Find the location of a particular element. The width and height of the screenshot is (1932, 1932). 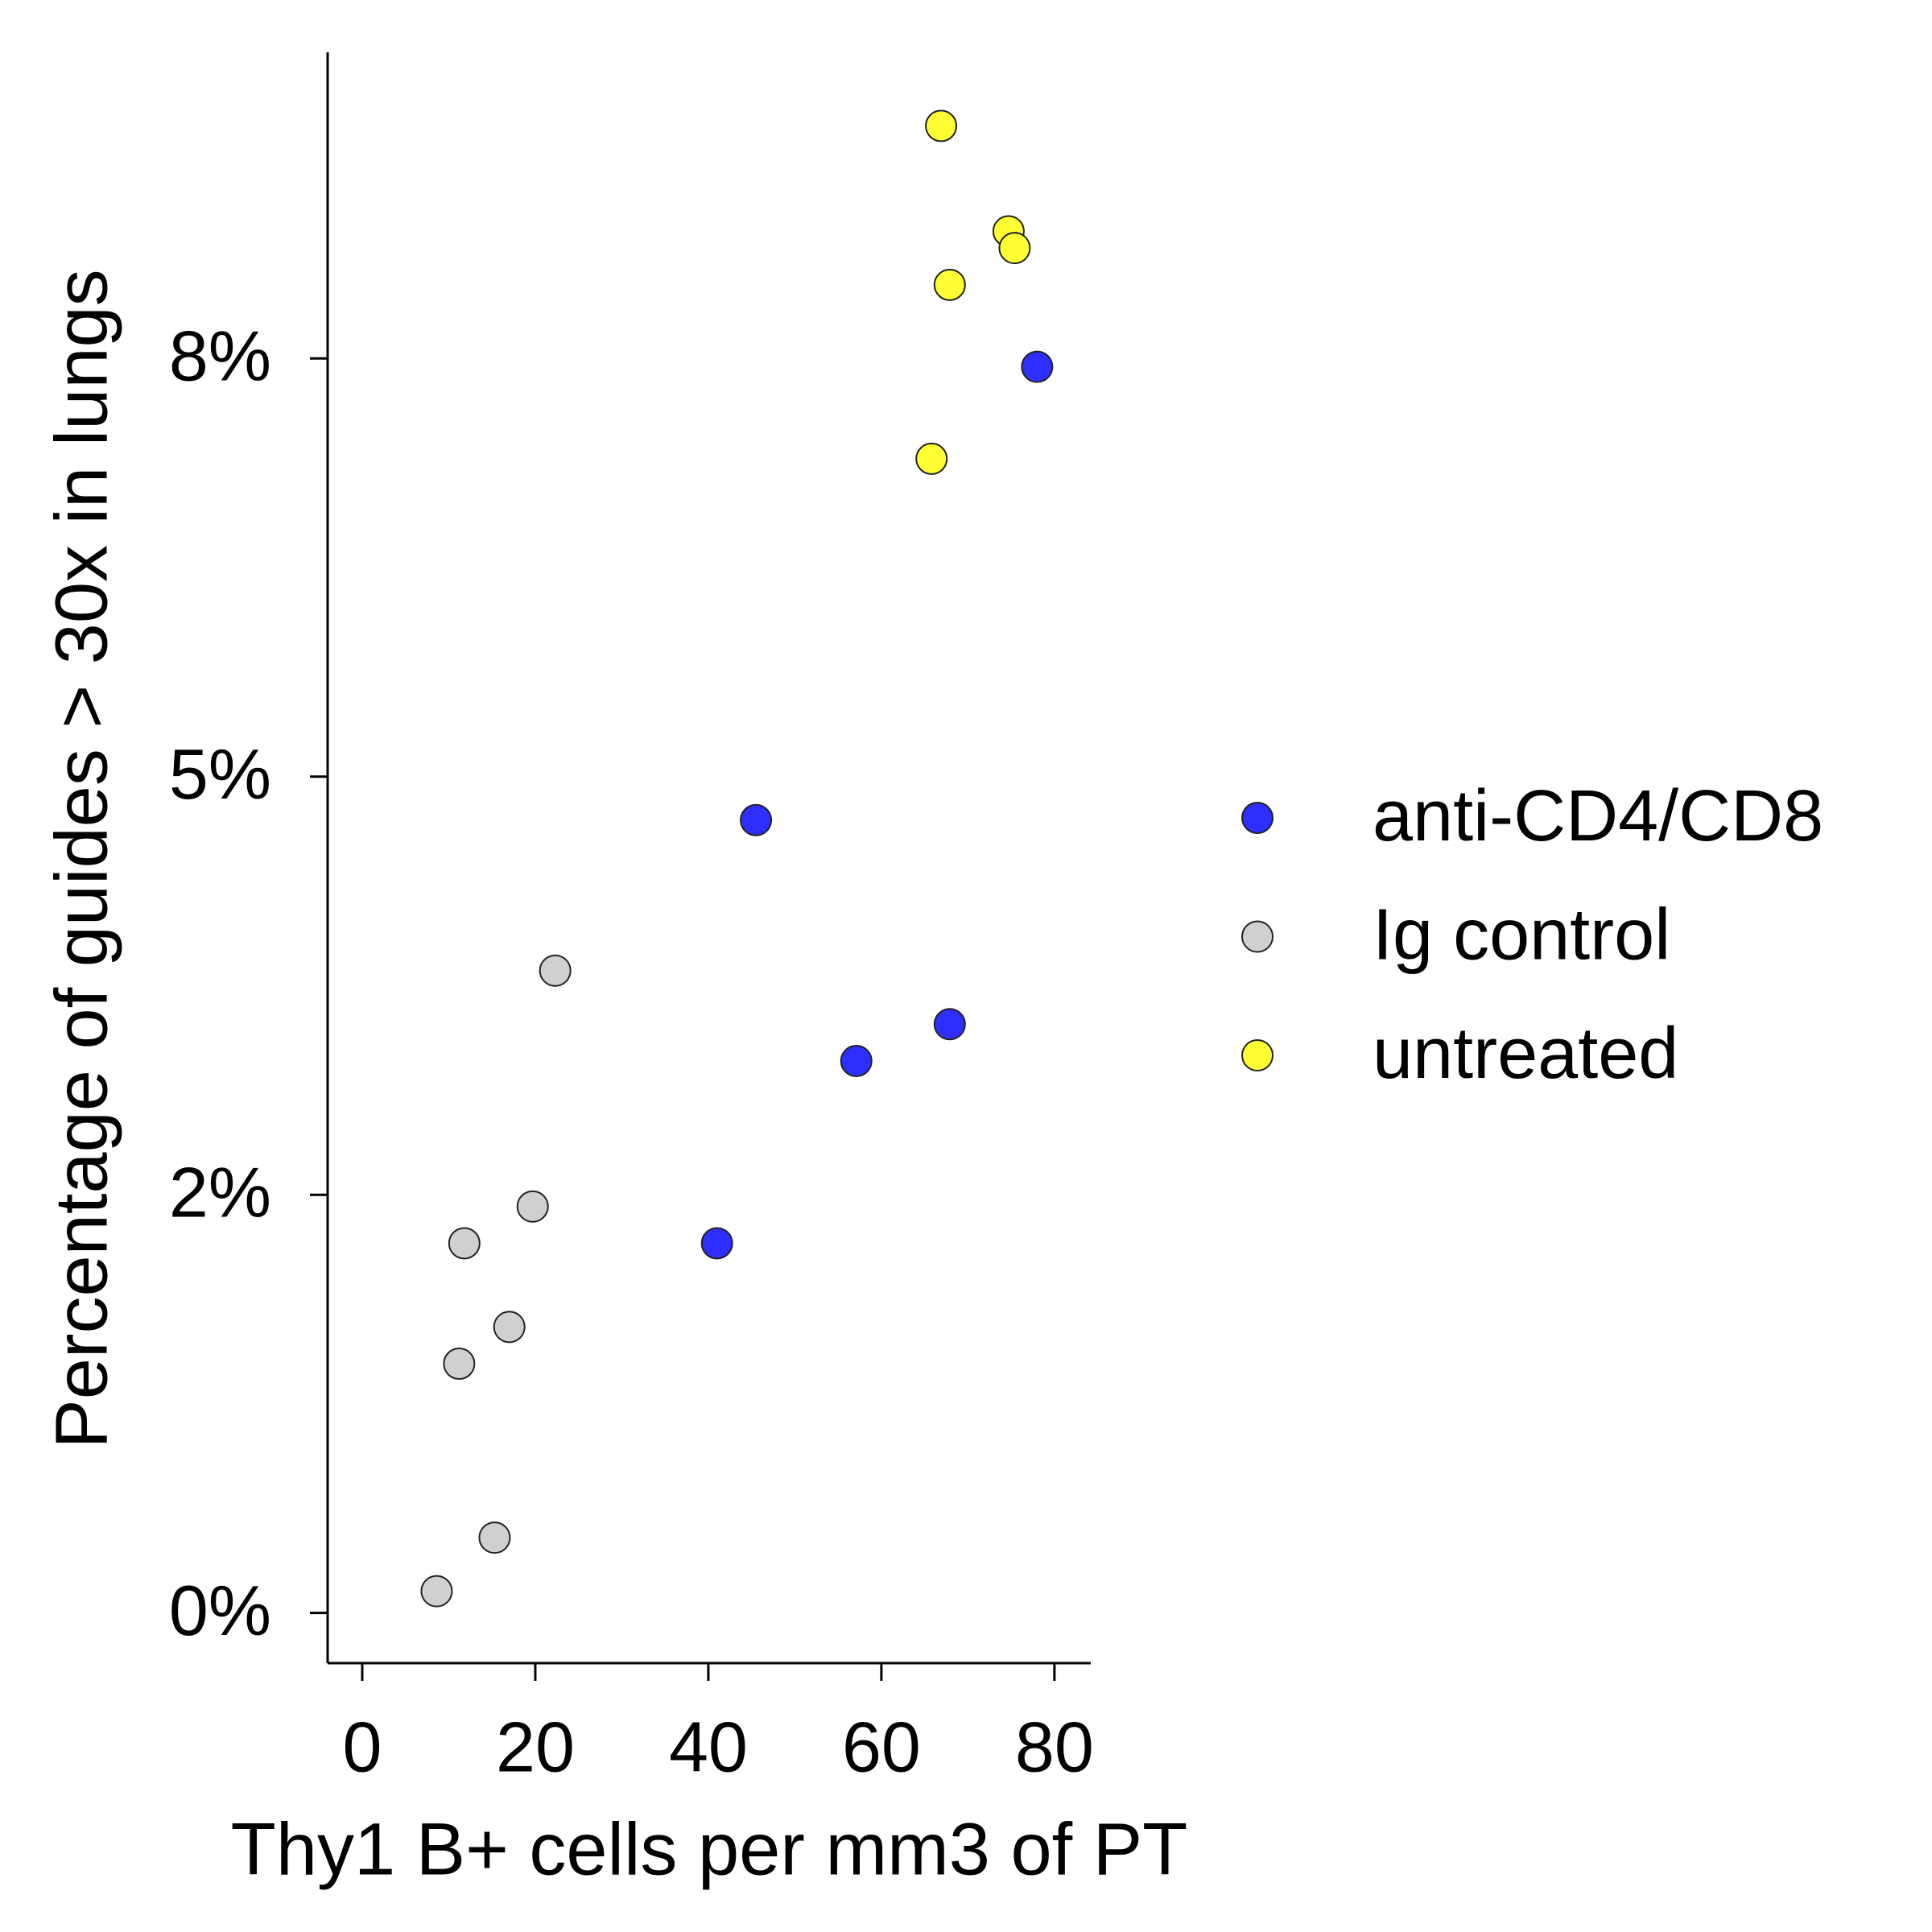

legend-label: Ig control is located at coordinates (1521, 934).